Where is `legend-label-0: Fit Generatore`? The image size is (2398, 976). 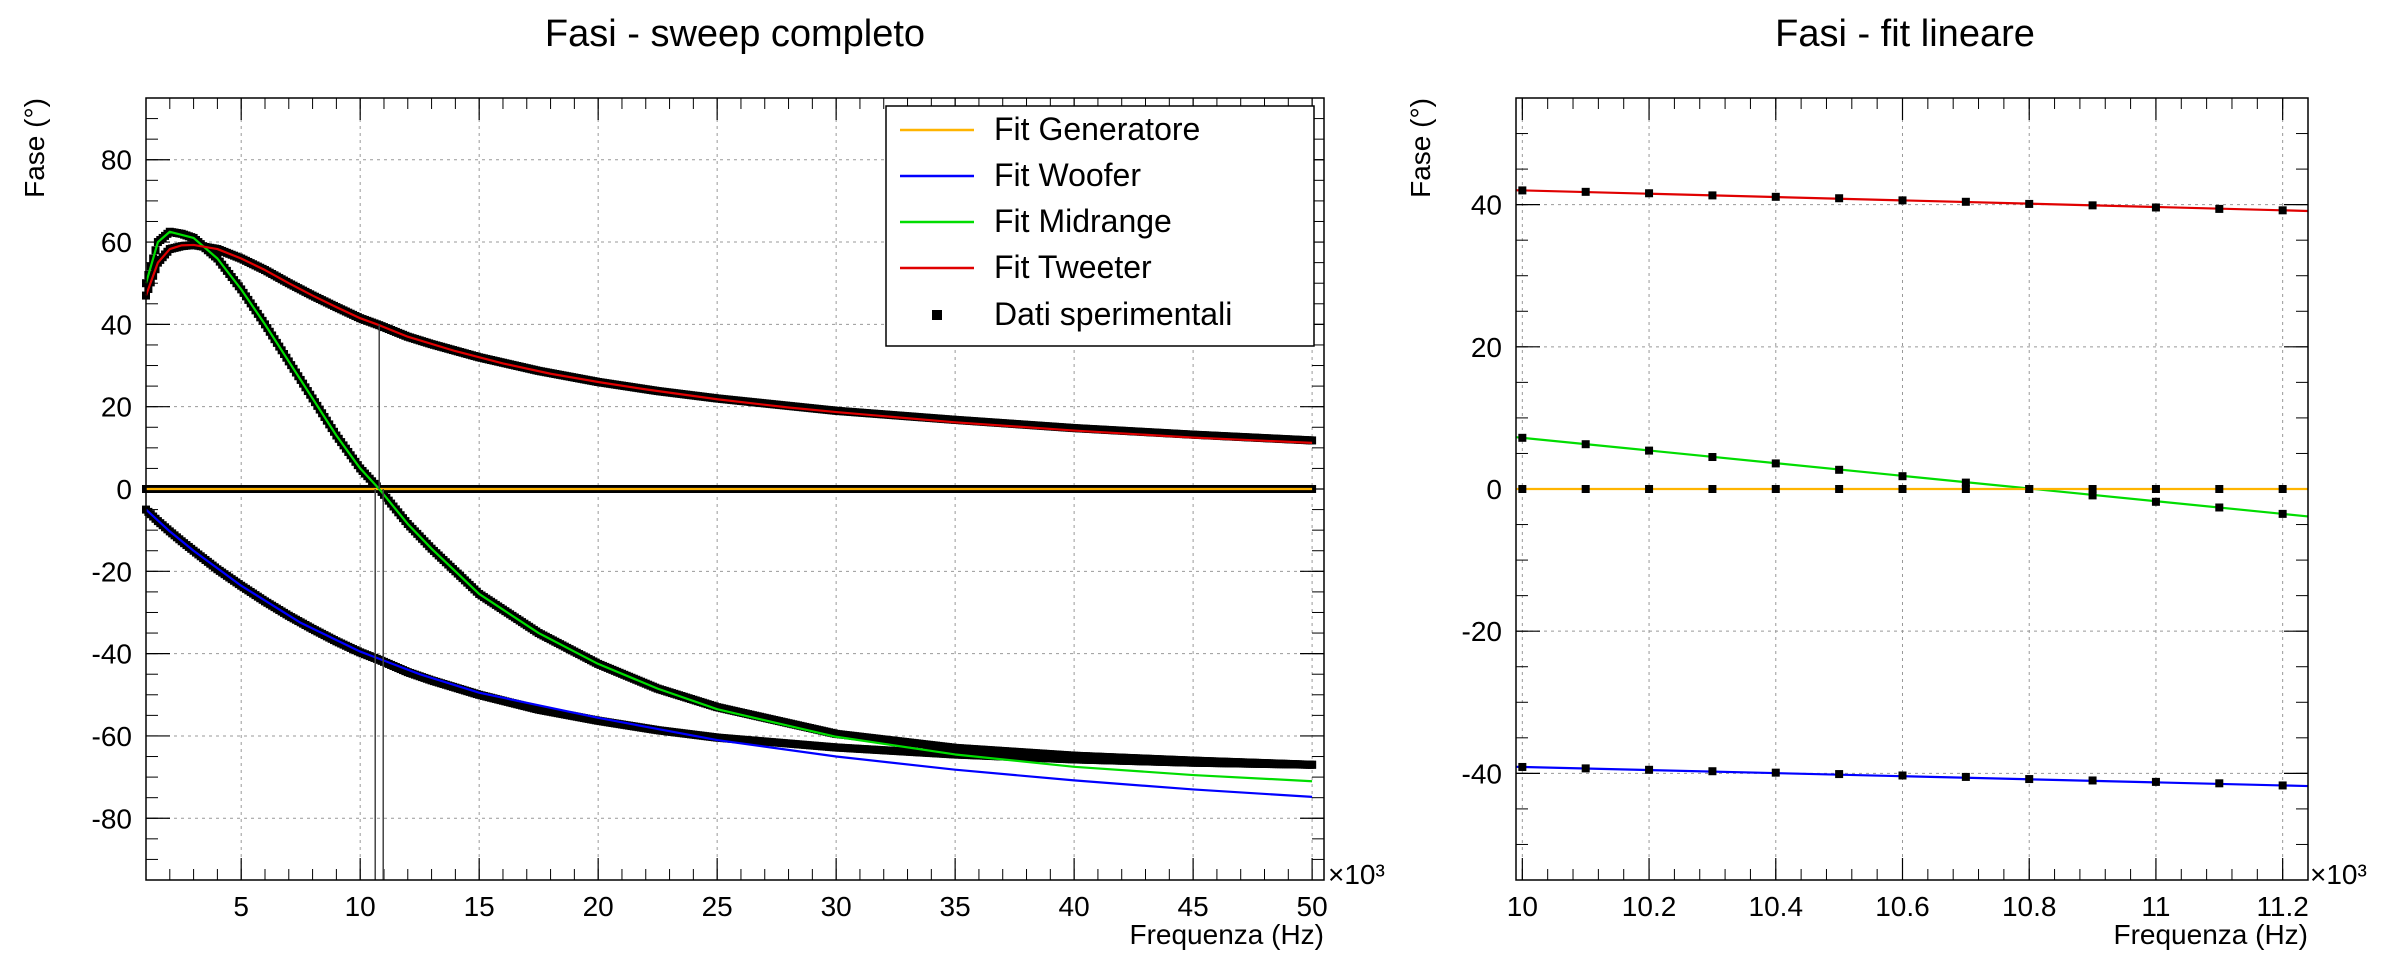
legend-label-0: Fit Generatore is located at coordinates (1097, 129).